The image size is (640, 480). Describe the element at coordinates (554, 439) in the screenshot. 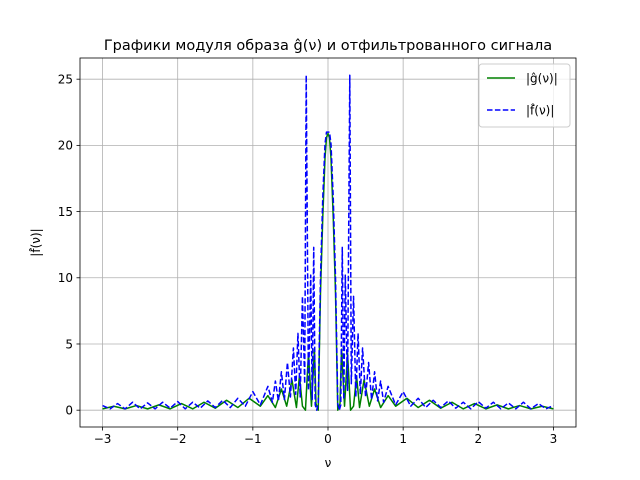

I see `x-tick-label: 3` at that location.